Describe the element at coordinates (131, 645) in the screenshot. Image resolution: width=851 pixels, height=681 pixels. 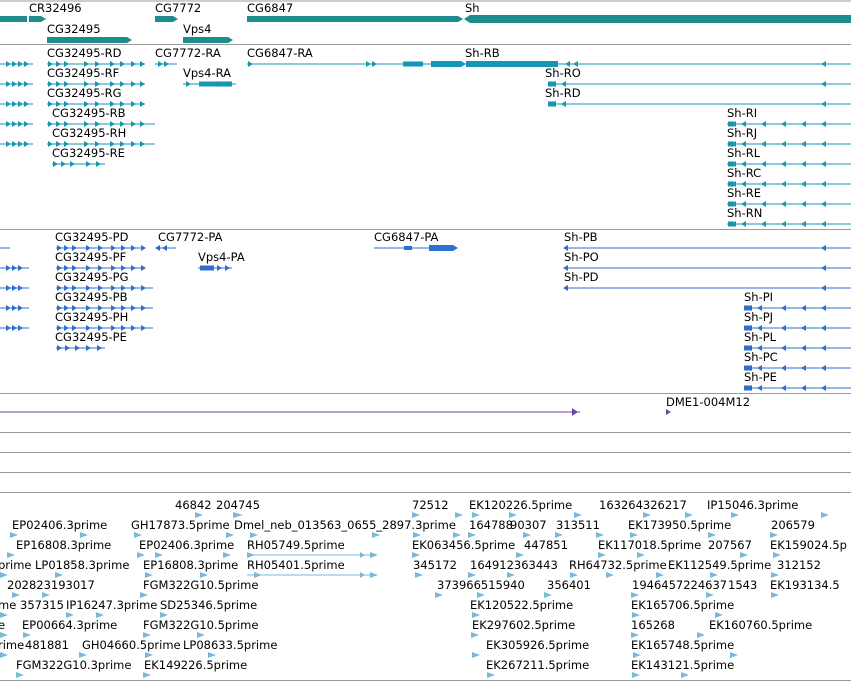
I see `est-label: GH04660.5prime` at that location.